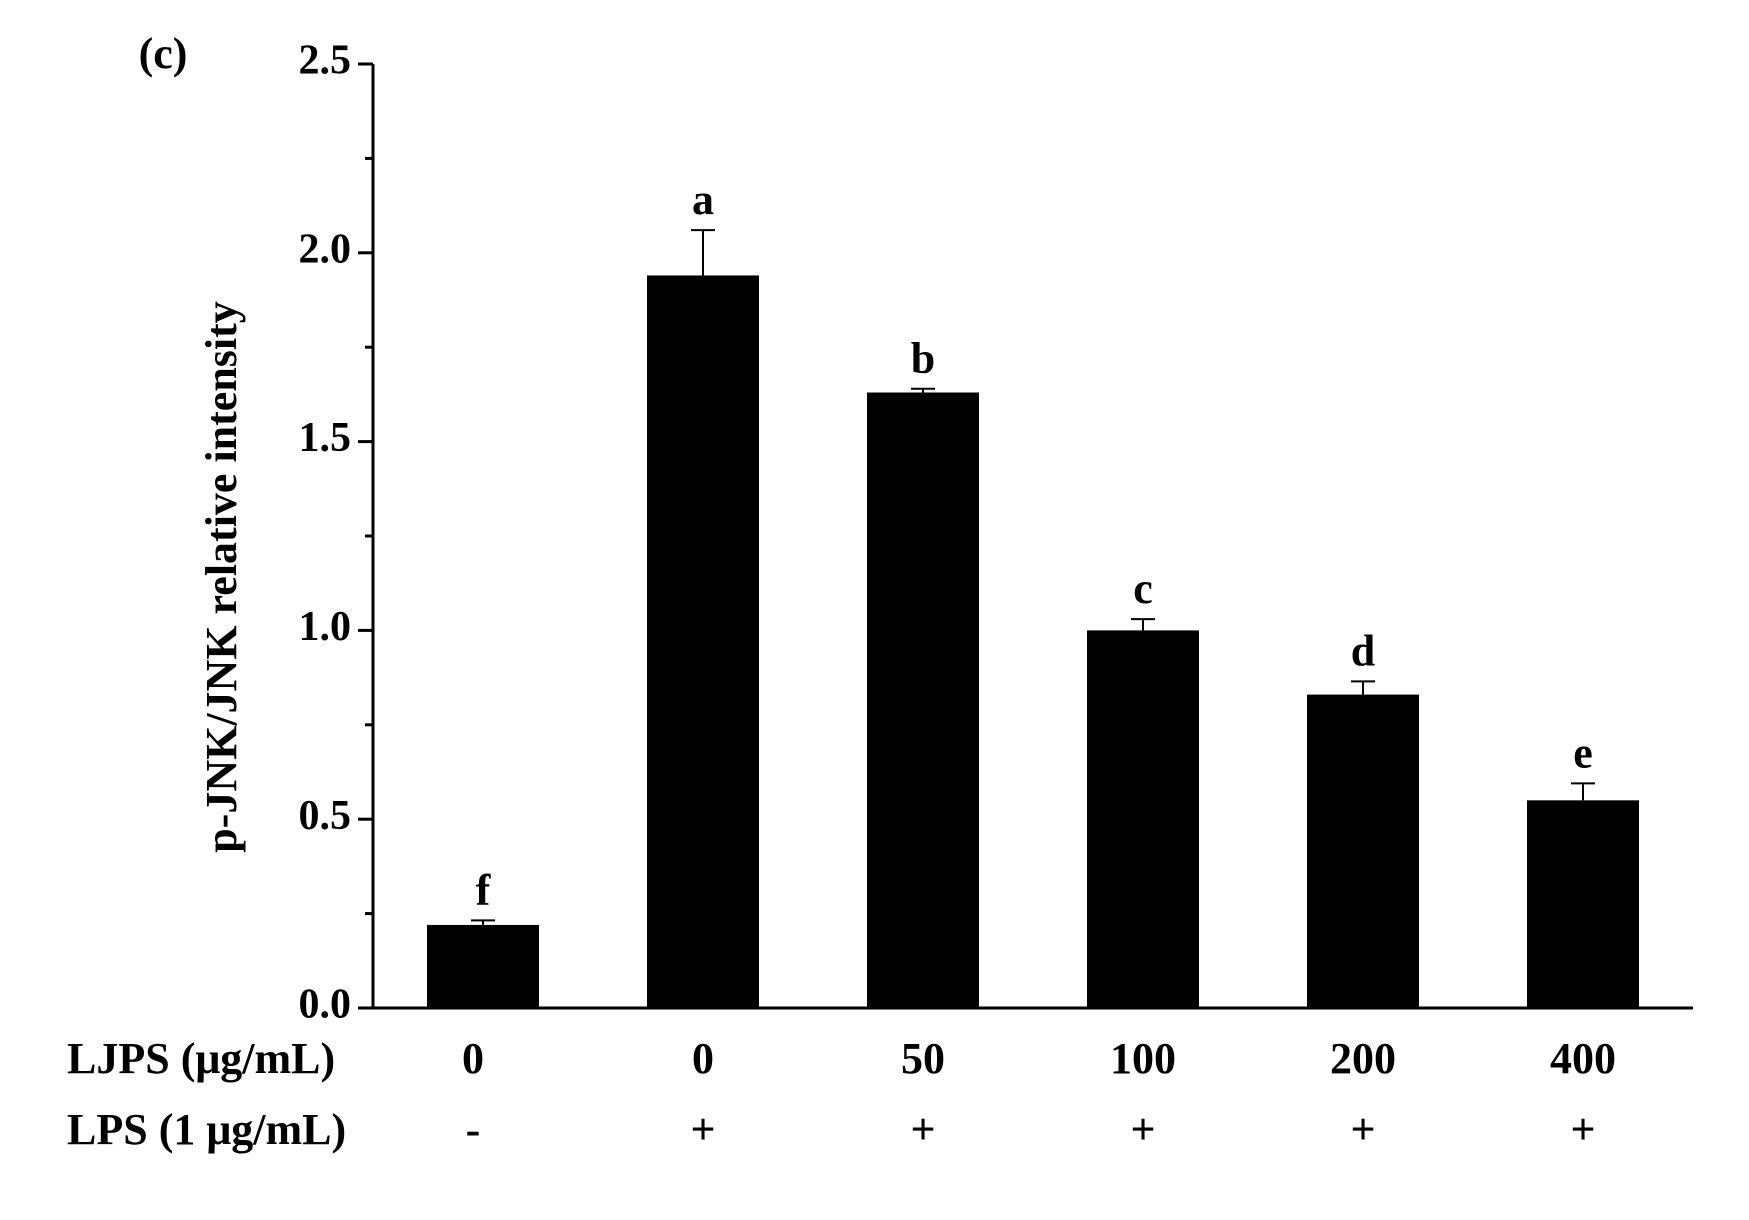  What do you see at coordinates (1363, 650) in the screenshot?
I see `data-label: d` at bounding box center [1363, 650].